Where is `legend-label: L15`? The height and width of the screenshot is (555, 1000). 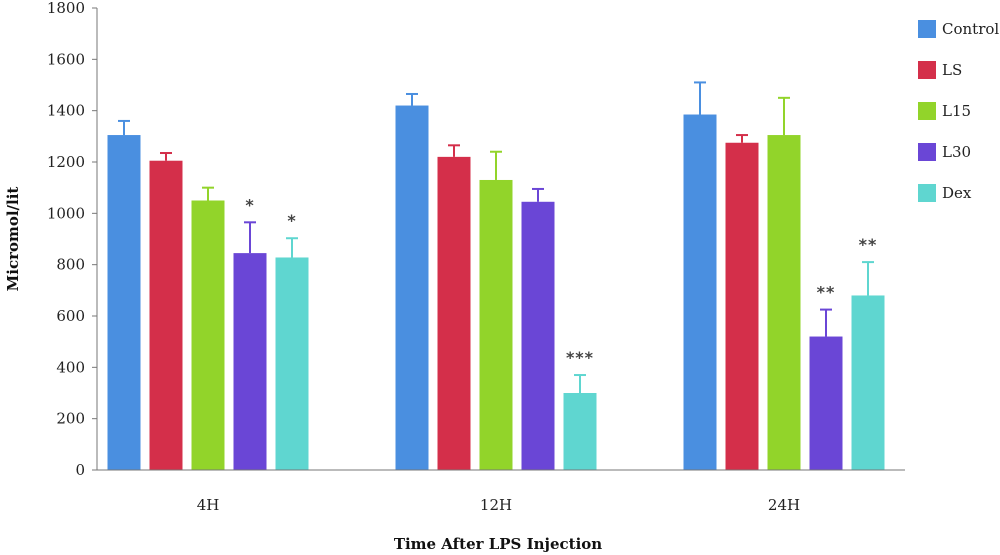
legend-label: L15 is located at coordinates (956, 111).